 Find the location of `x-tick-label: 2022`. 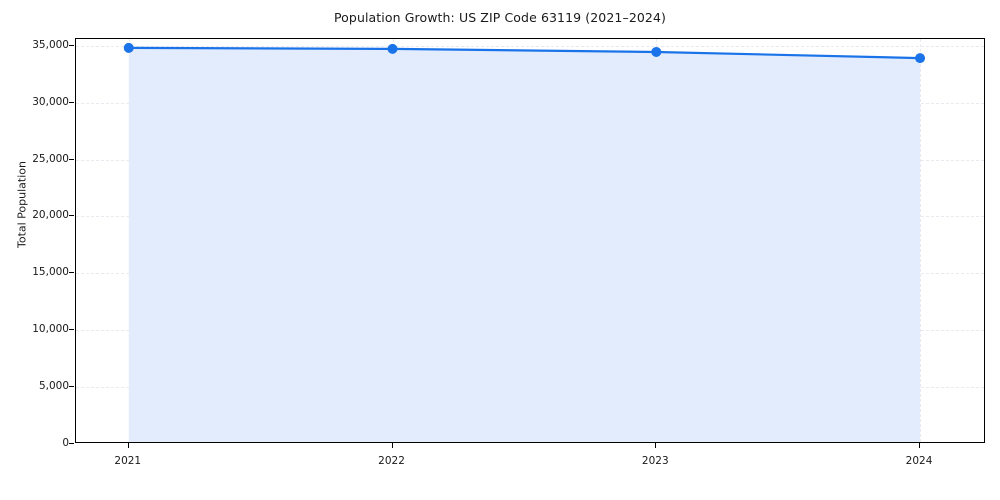

x-tick-label: 2022 is located at coordinates (391, 461).